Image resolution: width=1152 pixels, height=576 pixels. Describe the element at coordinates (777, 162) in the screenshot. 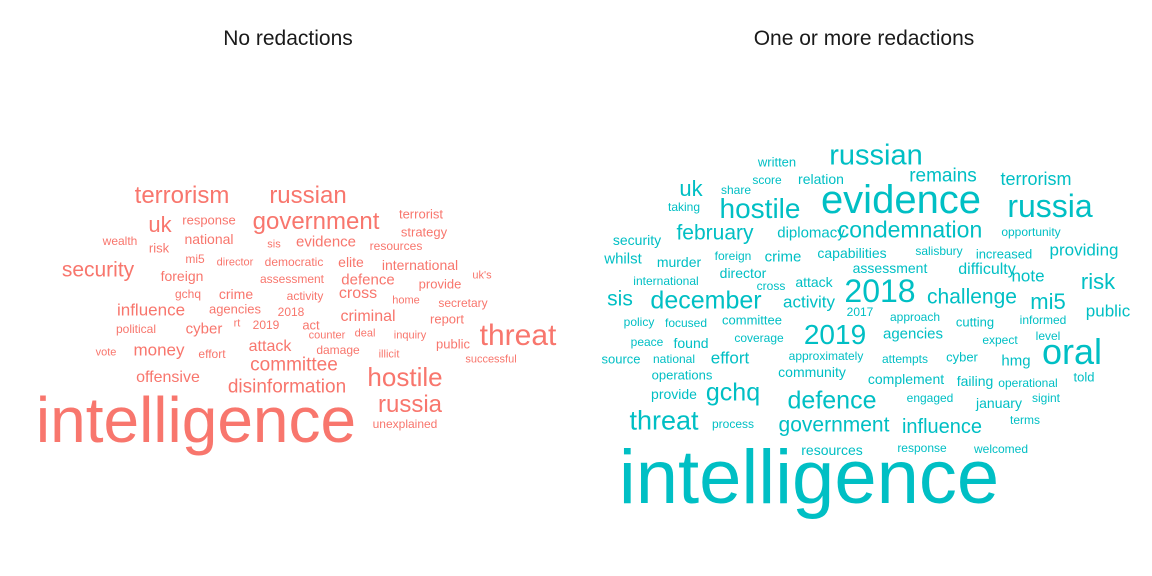

I see `word-written: written` at that location.